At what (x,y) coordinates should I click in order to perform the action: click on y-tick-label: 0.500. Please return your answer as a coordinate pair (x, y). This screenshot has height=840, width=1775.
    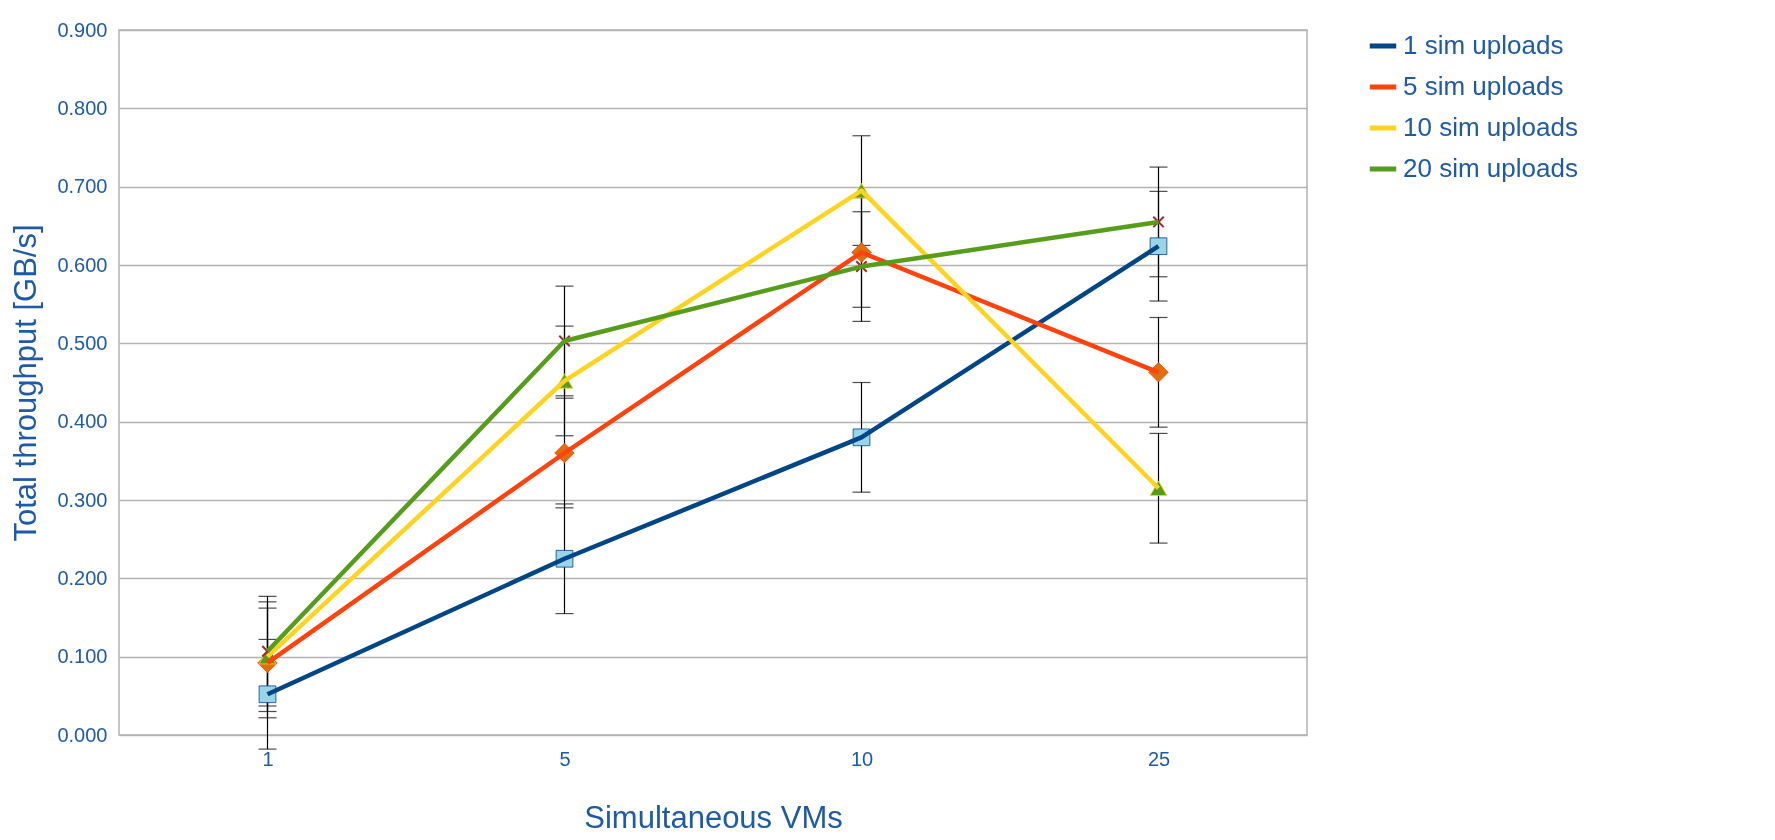
    Looking at the image, I should click on (82, 342).